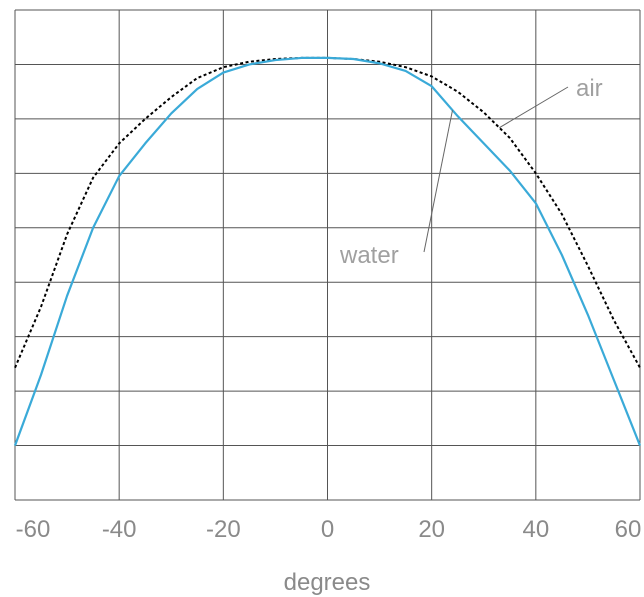 The image size is (644, 597). I want to click on x-tick-label-0: -60, so click(33, 529).